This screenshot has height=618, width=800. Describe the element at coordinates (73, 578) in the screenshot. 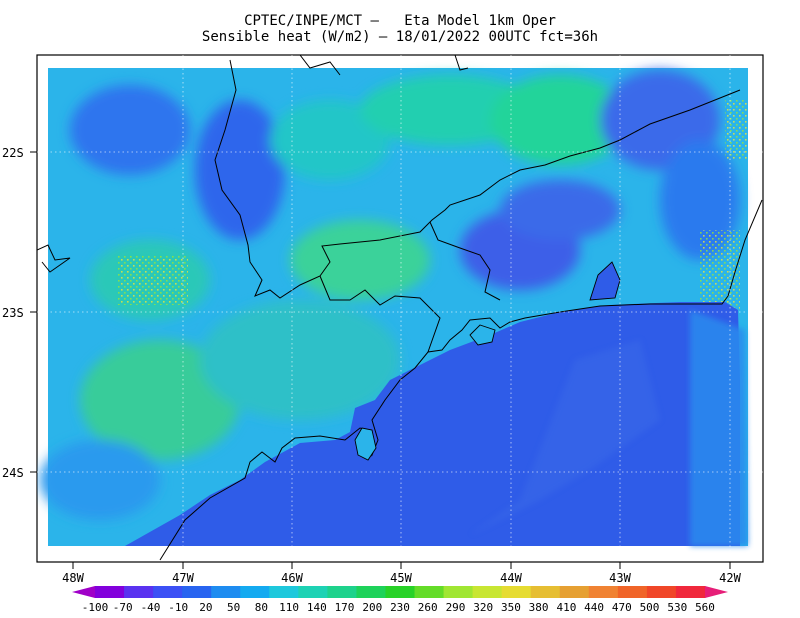

I see `lon-label: 48W` at that location.